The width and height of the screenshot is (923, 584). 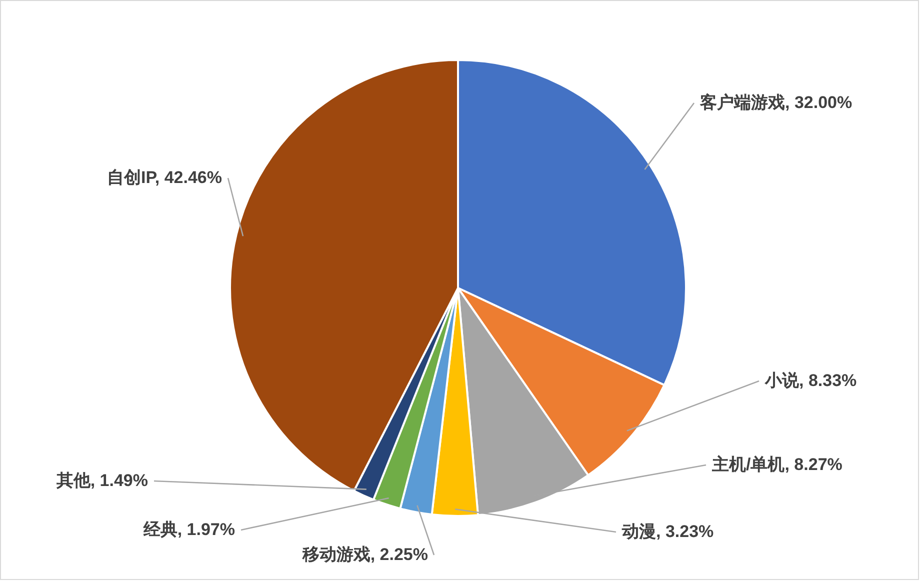 I want to click on data-label: , 1.97%, so click(x=206, y=529).